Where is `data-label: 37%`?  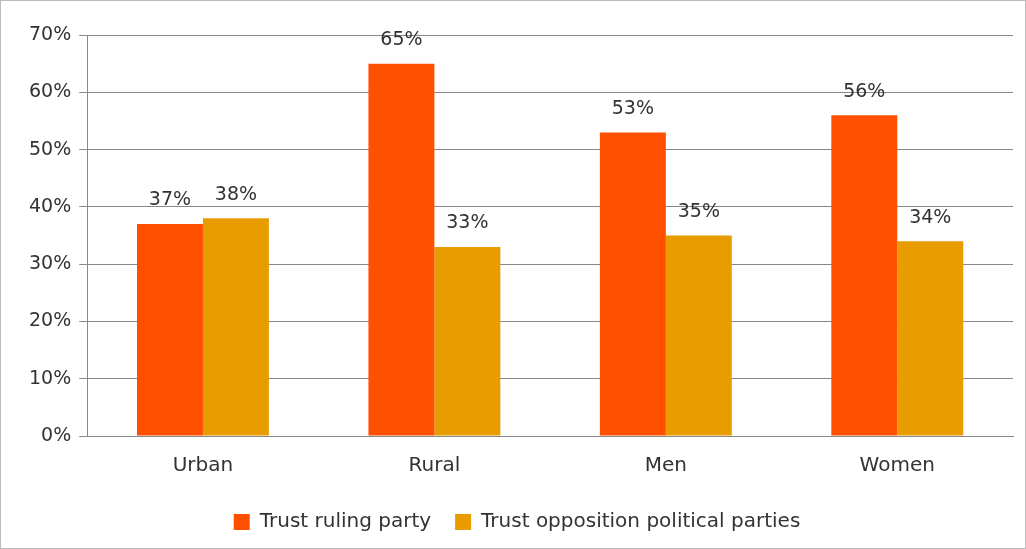
data-label: 37% is located at coordinates (170, 198).